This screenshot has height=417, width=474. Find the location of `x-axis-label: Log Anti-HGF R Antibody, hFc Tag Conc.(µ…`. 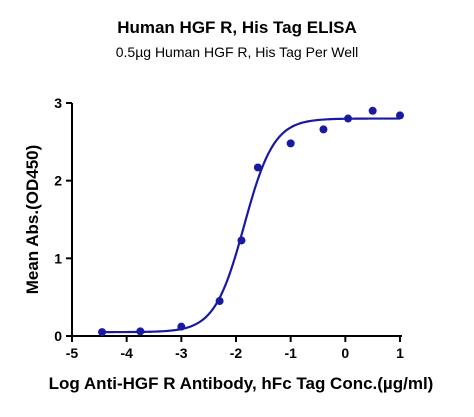

x-axis-label: Log Anti-HGF R Antibody, hFc Tag Conc.(µ… is located at coordinates (241, 383).